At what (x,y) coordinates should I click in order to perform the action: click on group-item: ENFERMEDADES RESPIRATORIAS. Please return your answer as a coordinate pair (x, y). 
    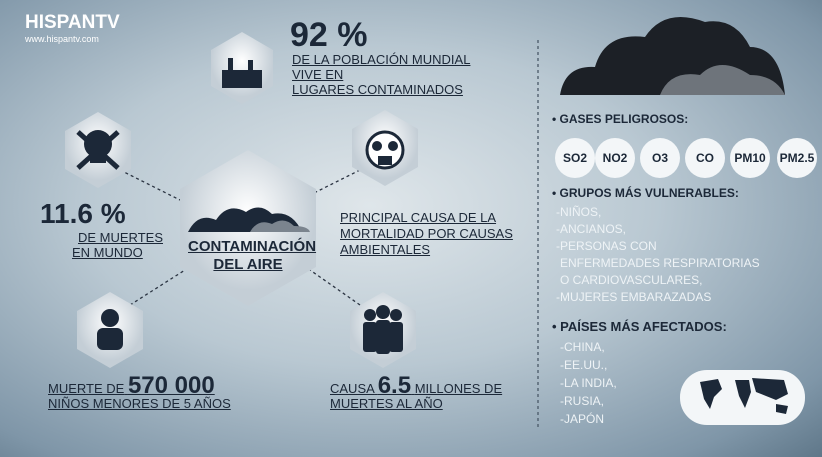
    Looking at the image, I should click on (660, 263).